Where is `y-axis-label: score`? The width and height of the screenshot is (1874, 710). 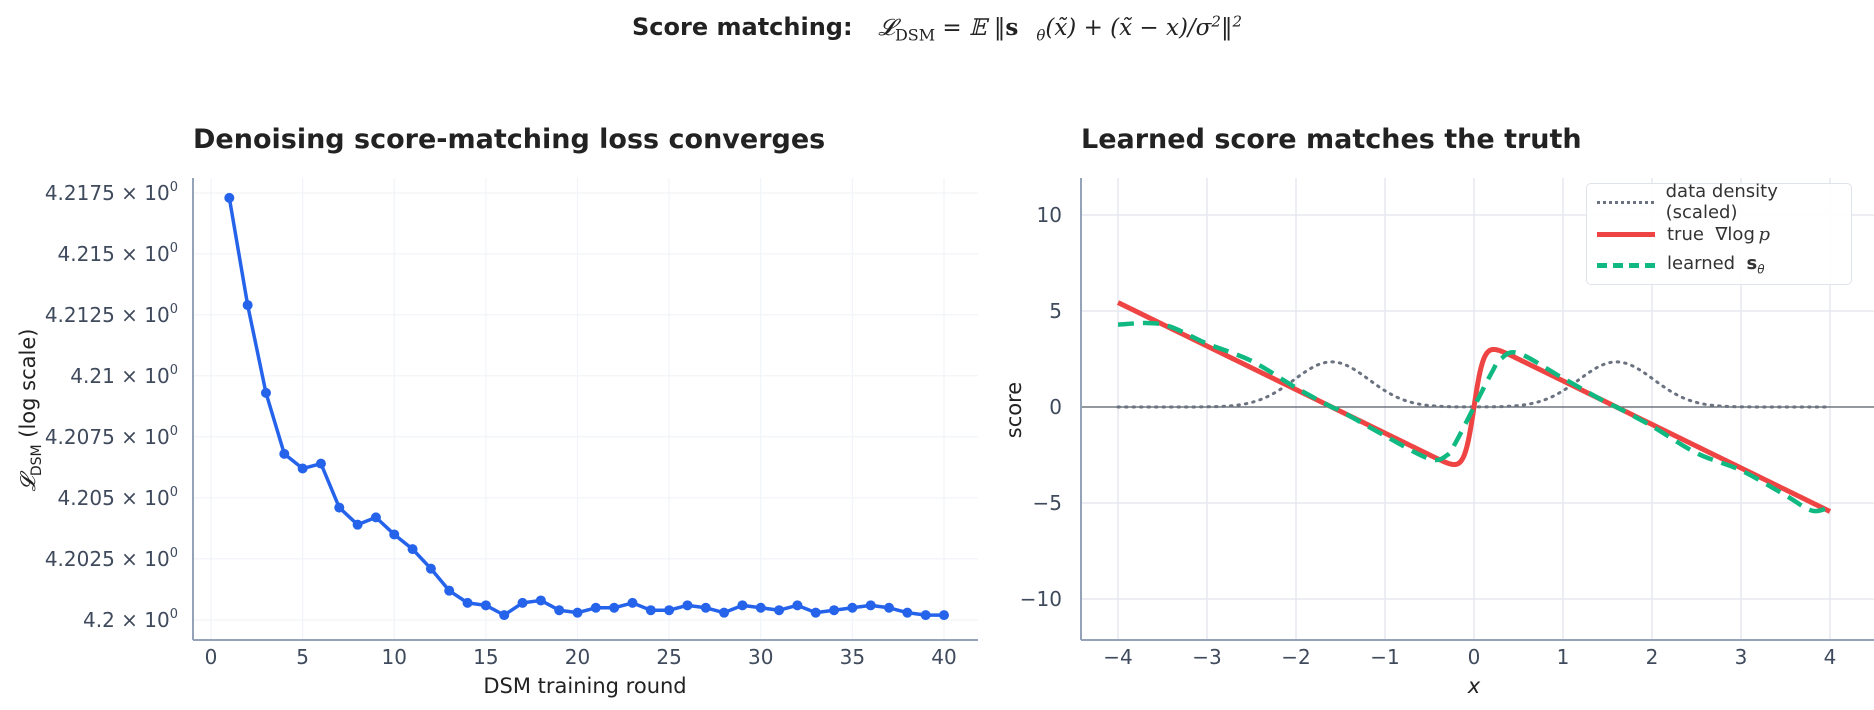
y-axis-label: score is located at coordinates (1014, 410).